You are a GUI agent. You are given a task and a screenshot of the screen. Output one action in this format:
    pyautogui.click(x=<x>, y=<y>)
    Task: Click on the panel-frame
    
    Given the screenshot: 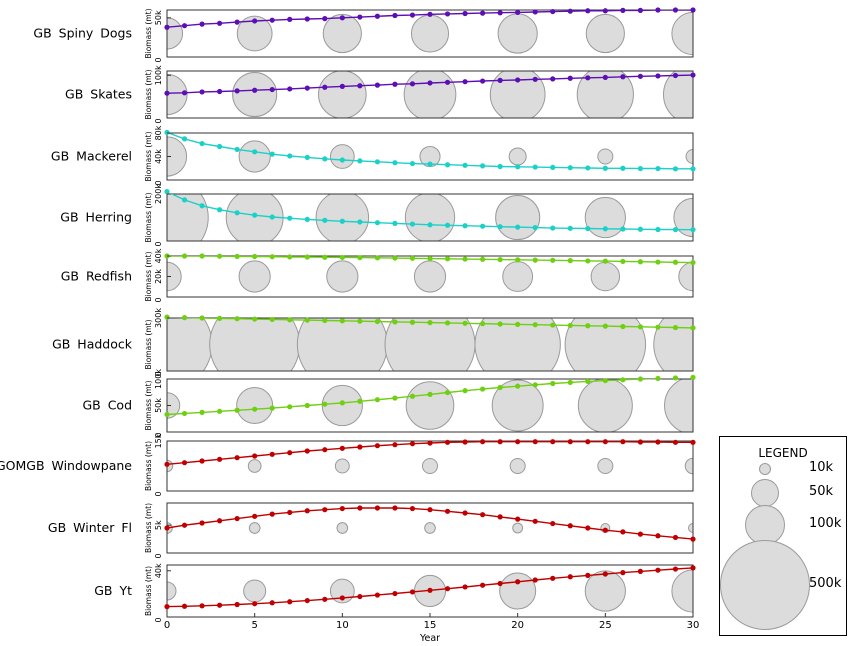 What is the action you would take?
    pyautogui.click(x=430, y=344)
    